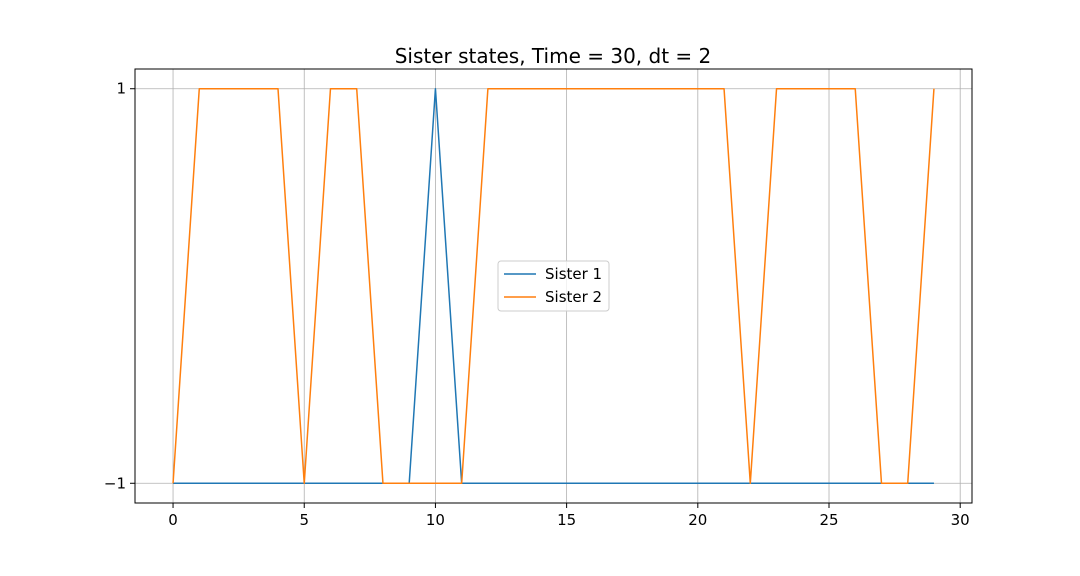 This screenshot has width=1080, height=576. What do you see at coordinates (573, 297) in the screenshot?
I see `legend-label-sister-2: Sister 2` at bounding box center [573, 297].